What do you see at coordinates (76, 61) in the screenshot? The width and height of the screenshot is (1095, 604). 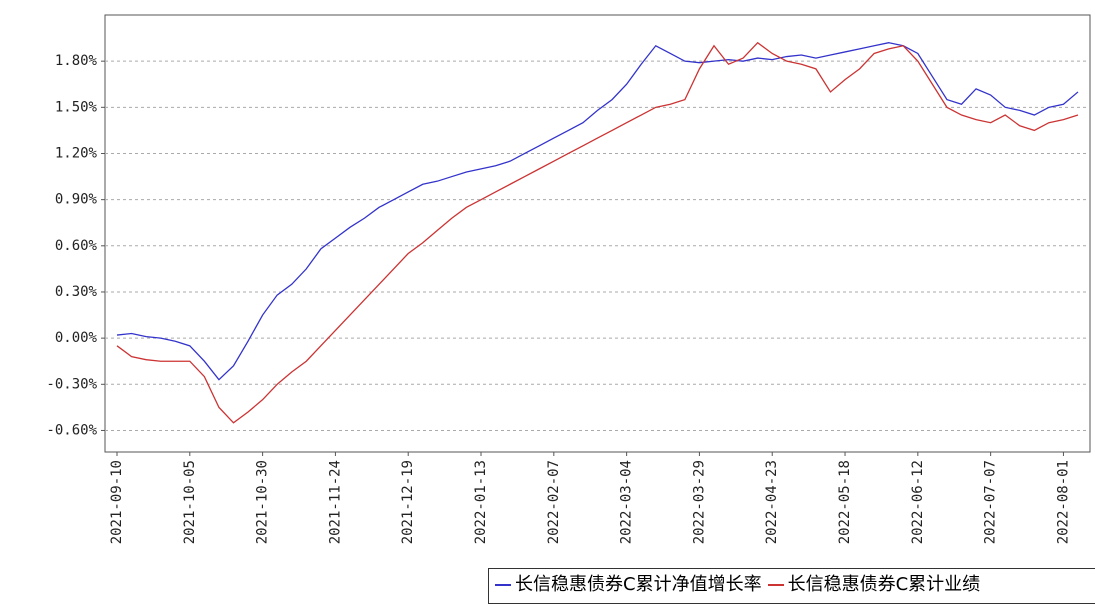 I see `y-tick-label: 1.80%` at bounding box center [76, 61].